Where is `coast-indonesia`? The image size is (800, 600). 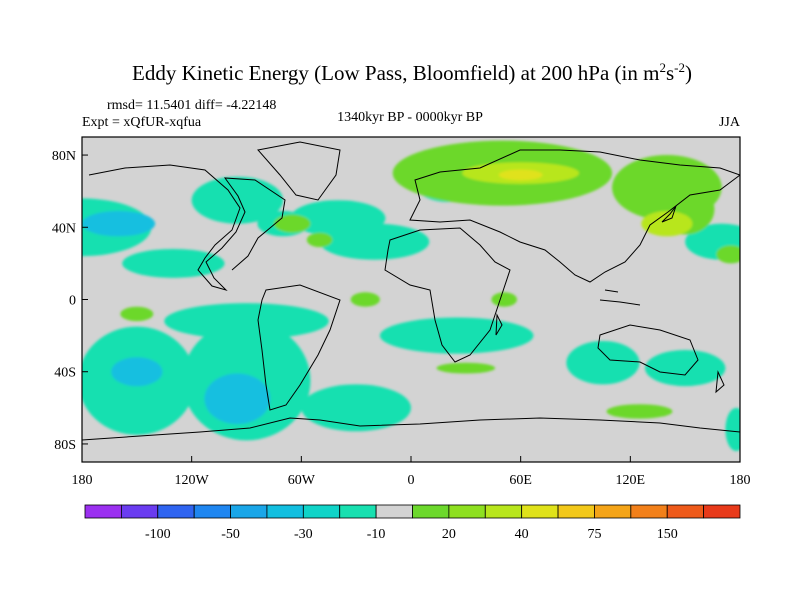 coast-indonesia is located at coordinates (620, 297).